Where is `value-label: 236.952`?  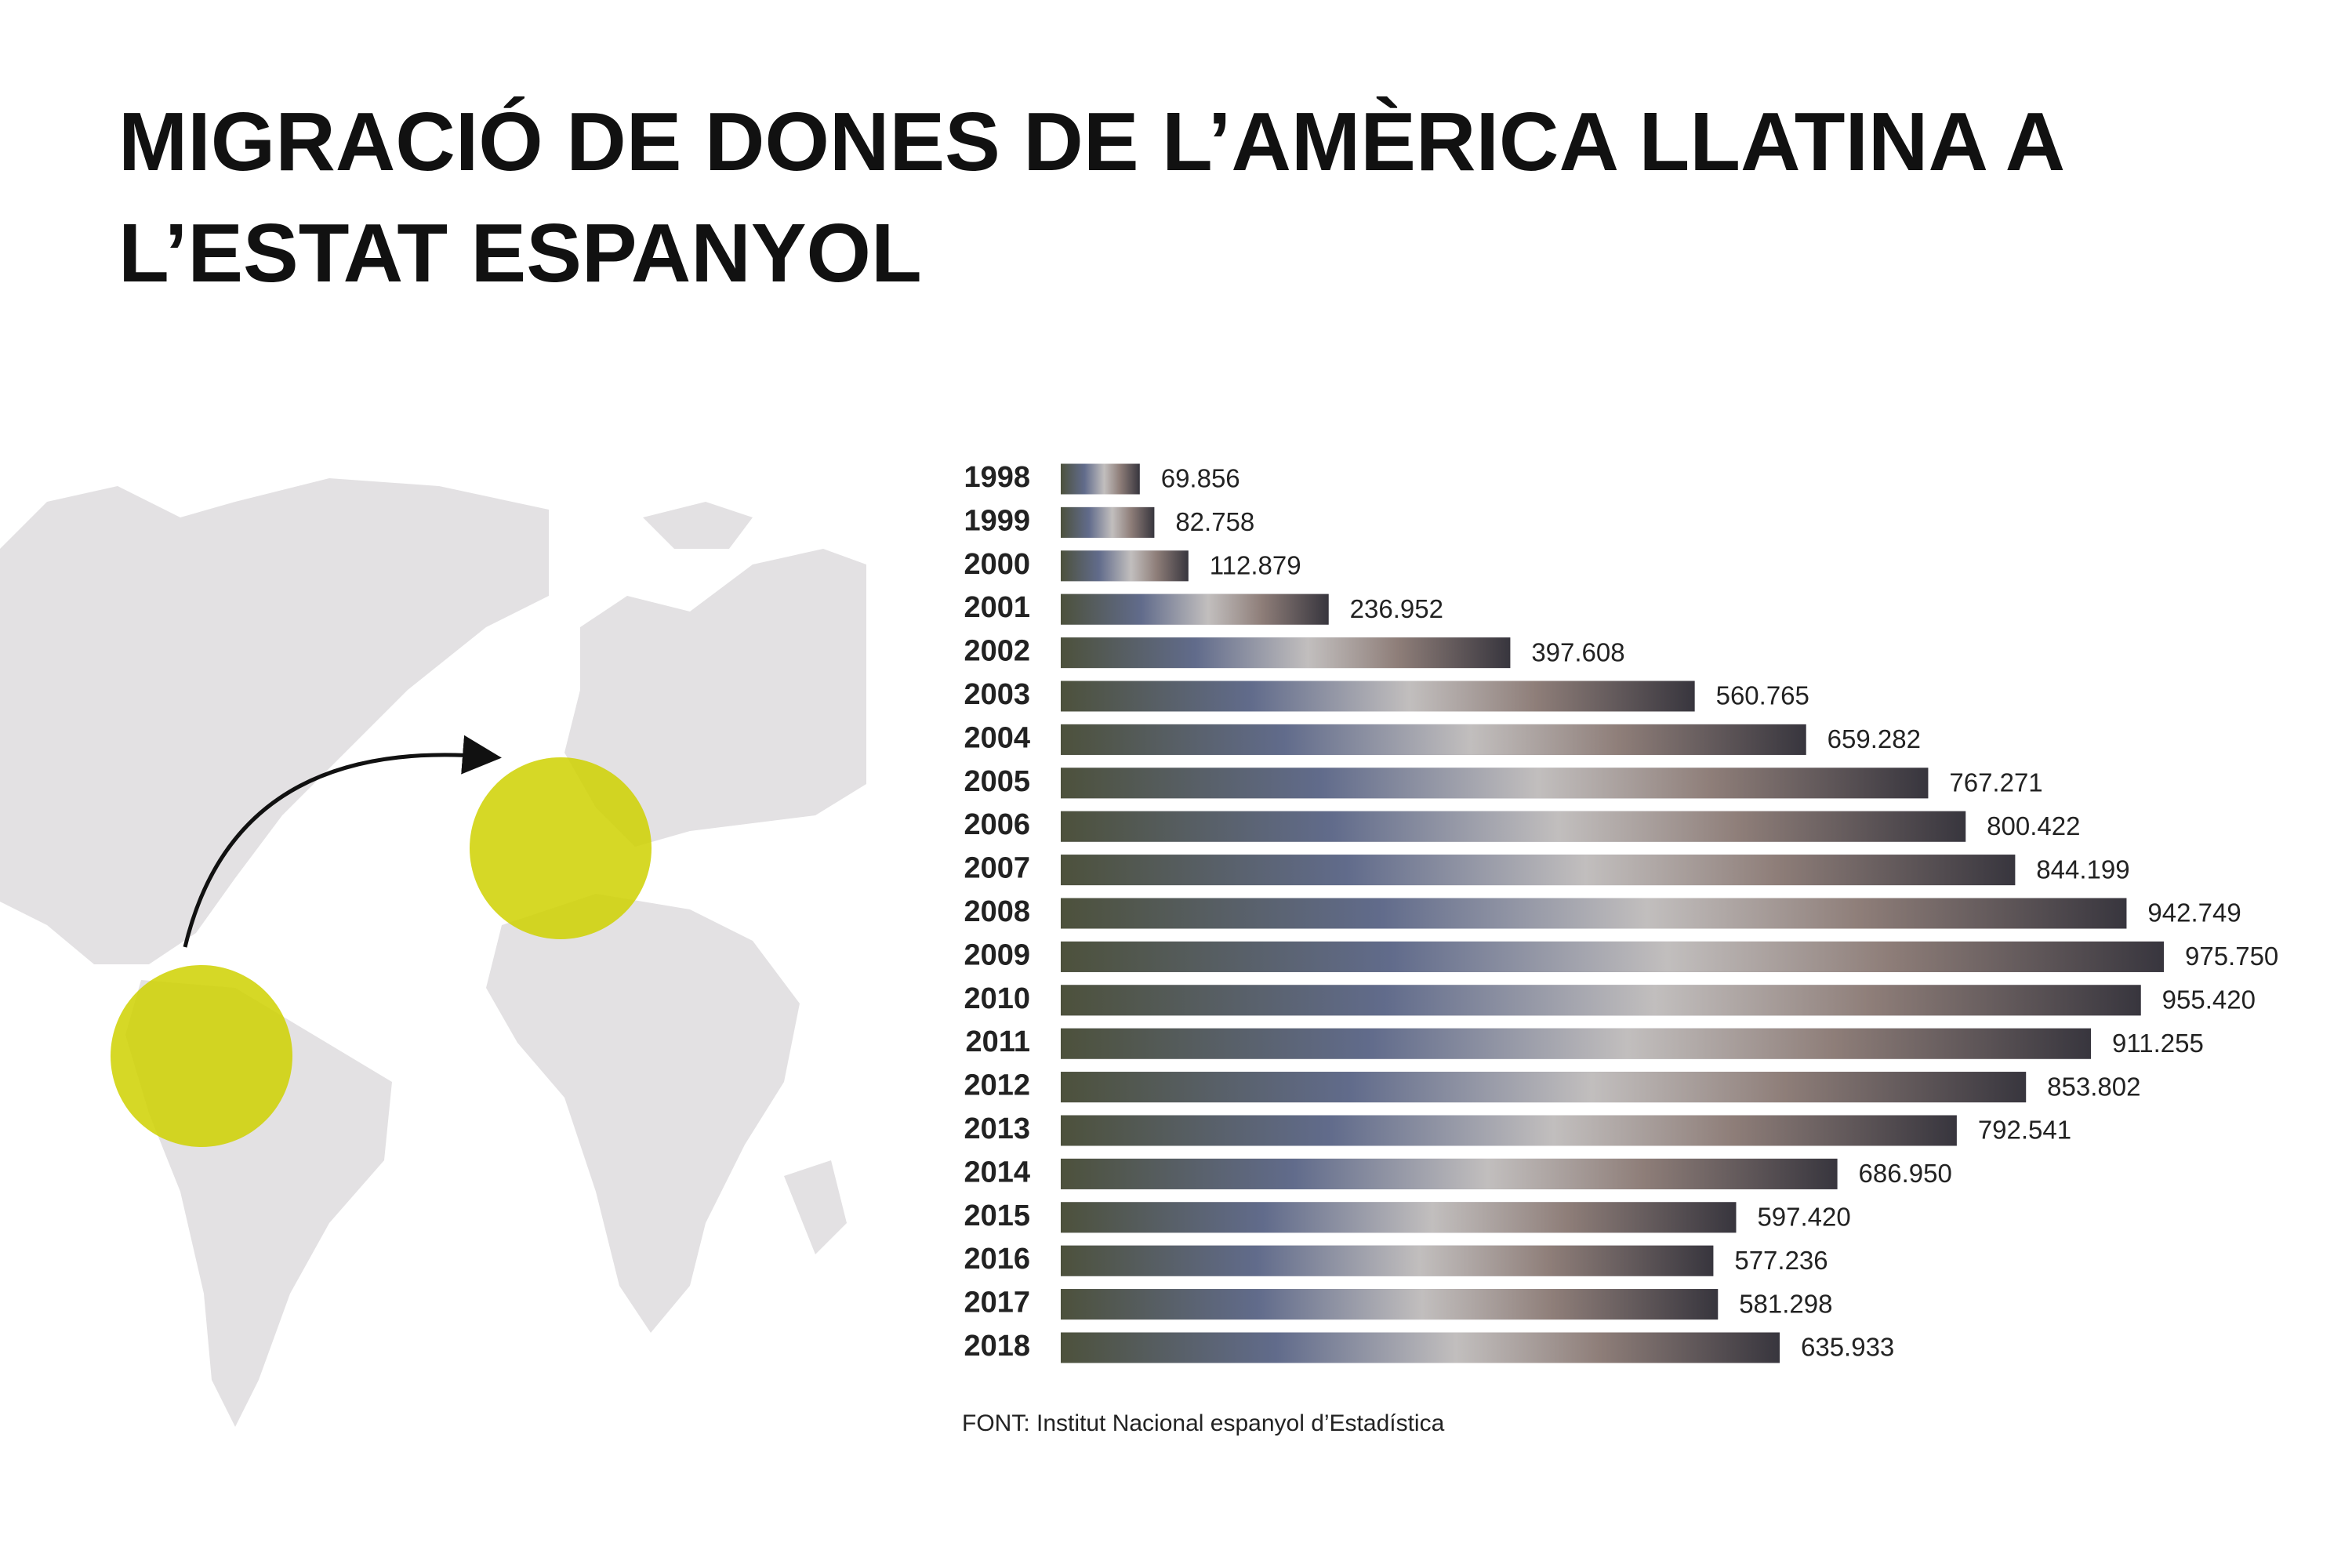 value-label: 236.952 is located at coordinates (1396, 608).